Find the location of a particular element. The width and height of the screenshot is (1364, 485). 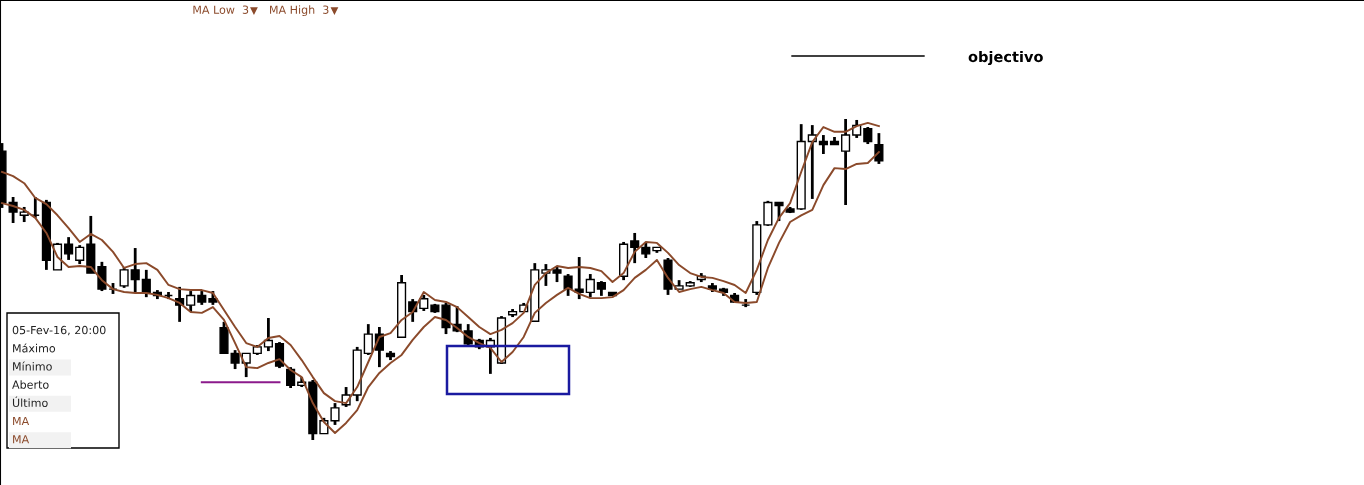

annotation: Máximo is located at coordinates (34, 348).